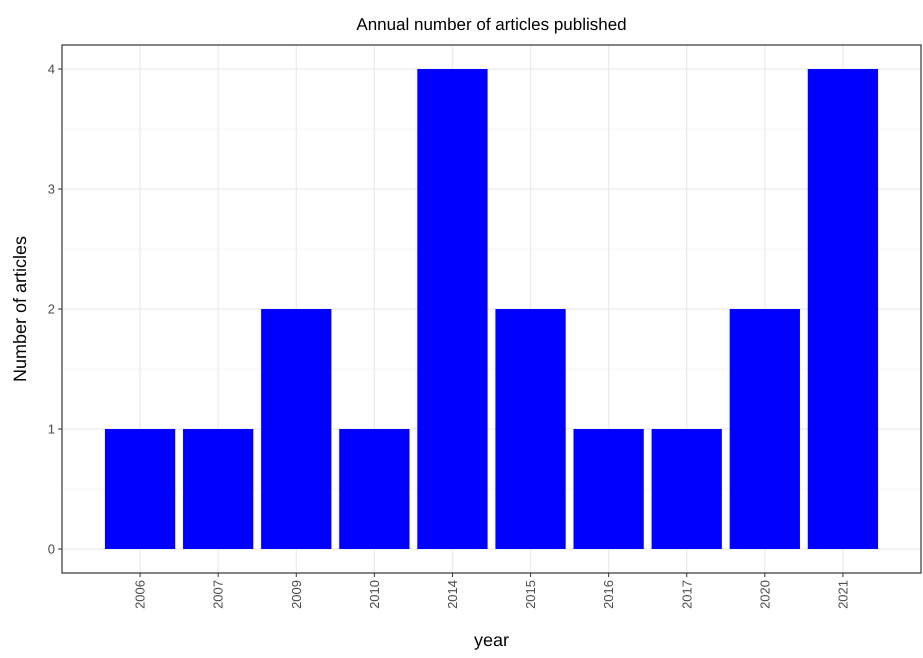  I want to click on y-tick-label: 1, so click(51, 429).